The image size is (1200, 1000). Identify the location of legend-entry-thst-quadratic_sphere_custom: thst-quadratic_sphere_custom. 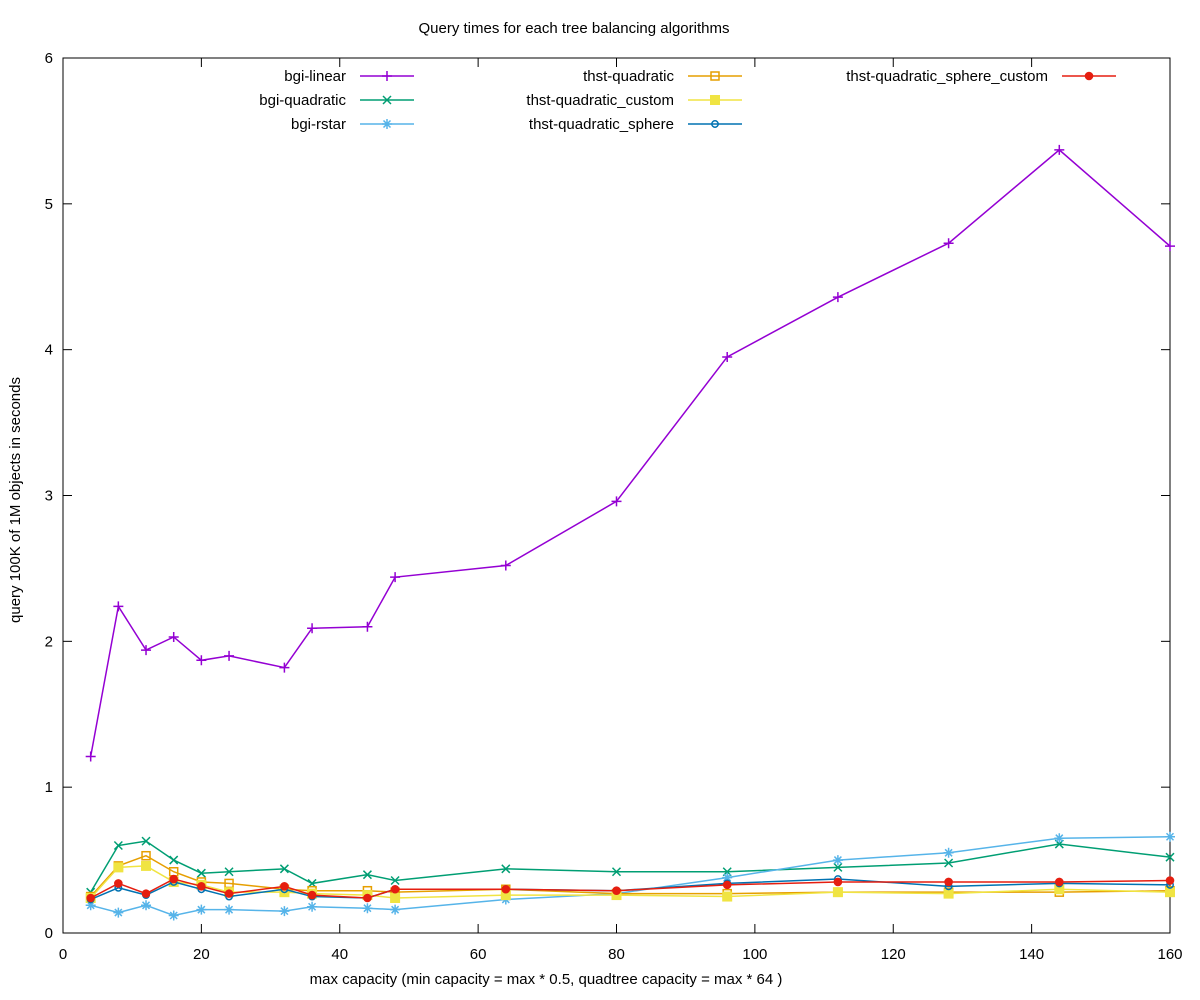
(981, 76).